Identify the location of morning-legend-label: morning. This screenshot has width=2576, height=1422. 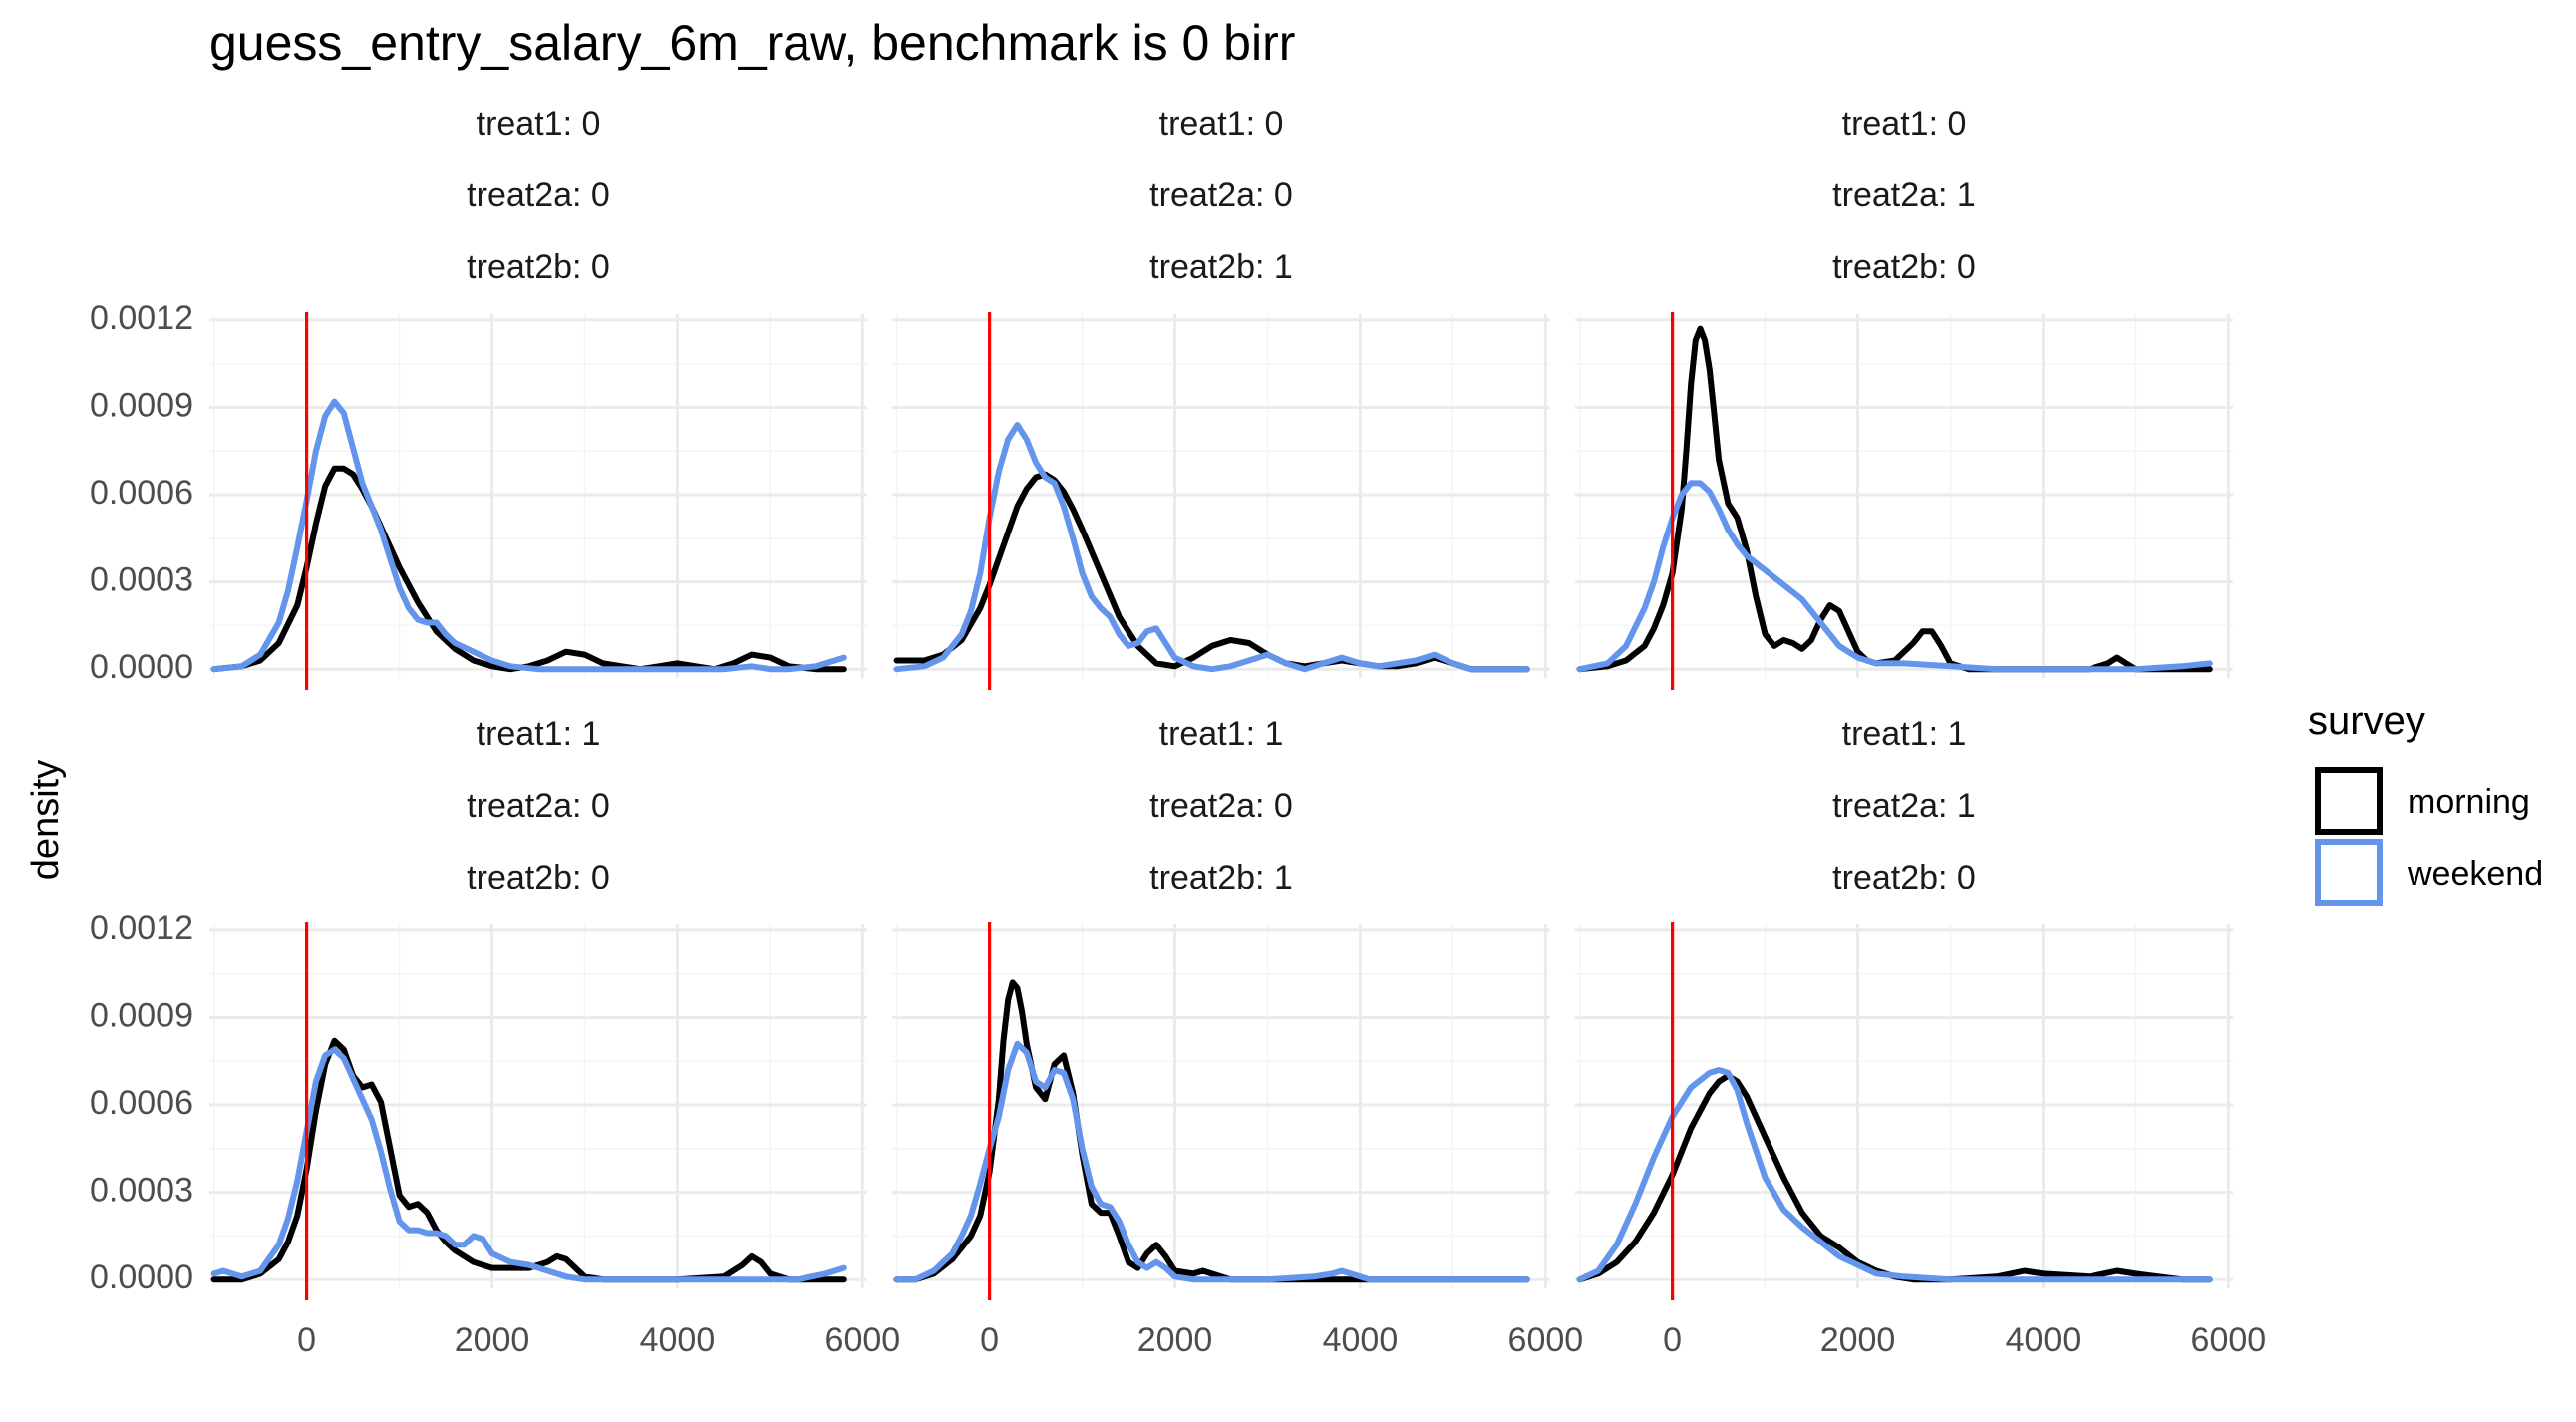
(2469, 802).